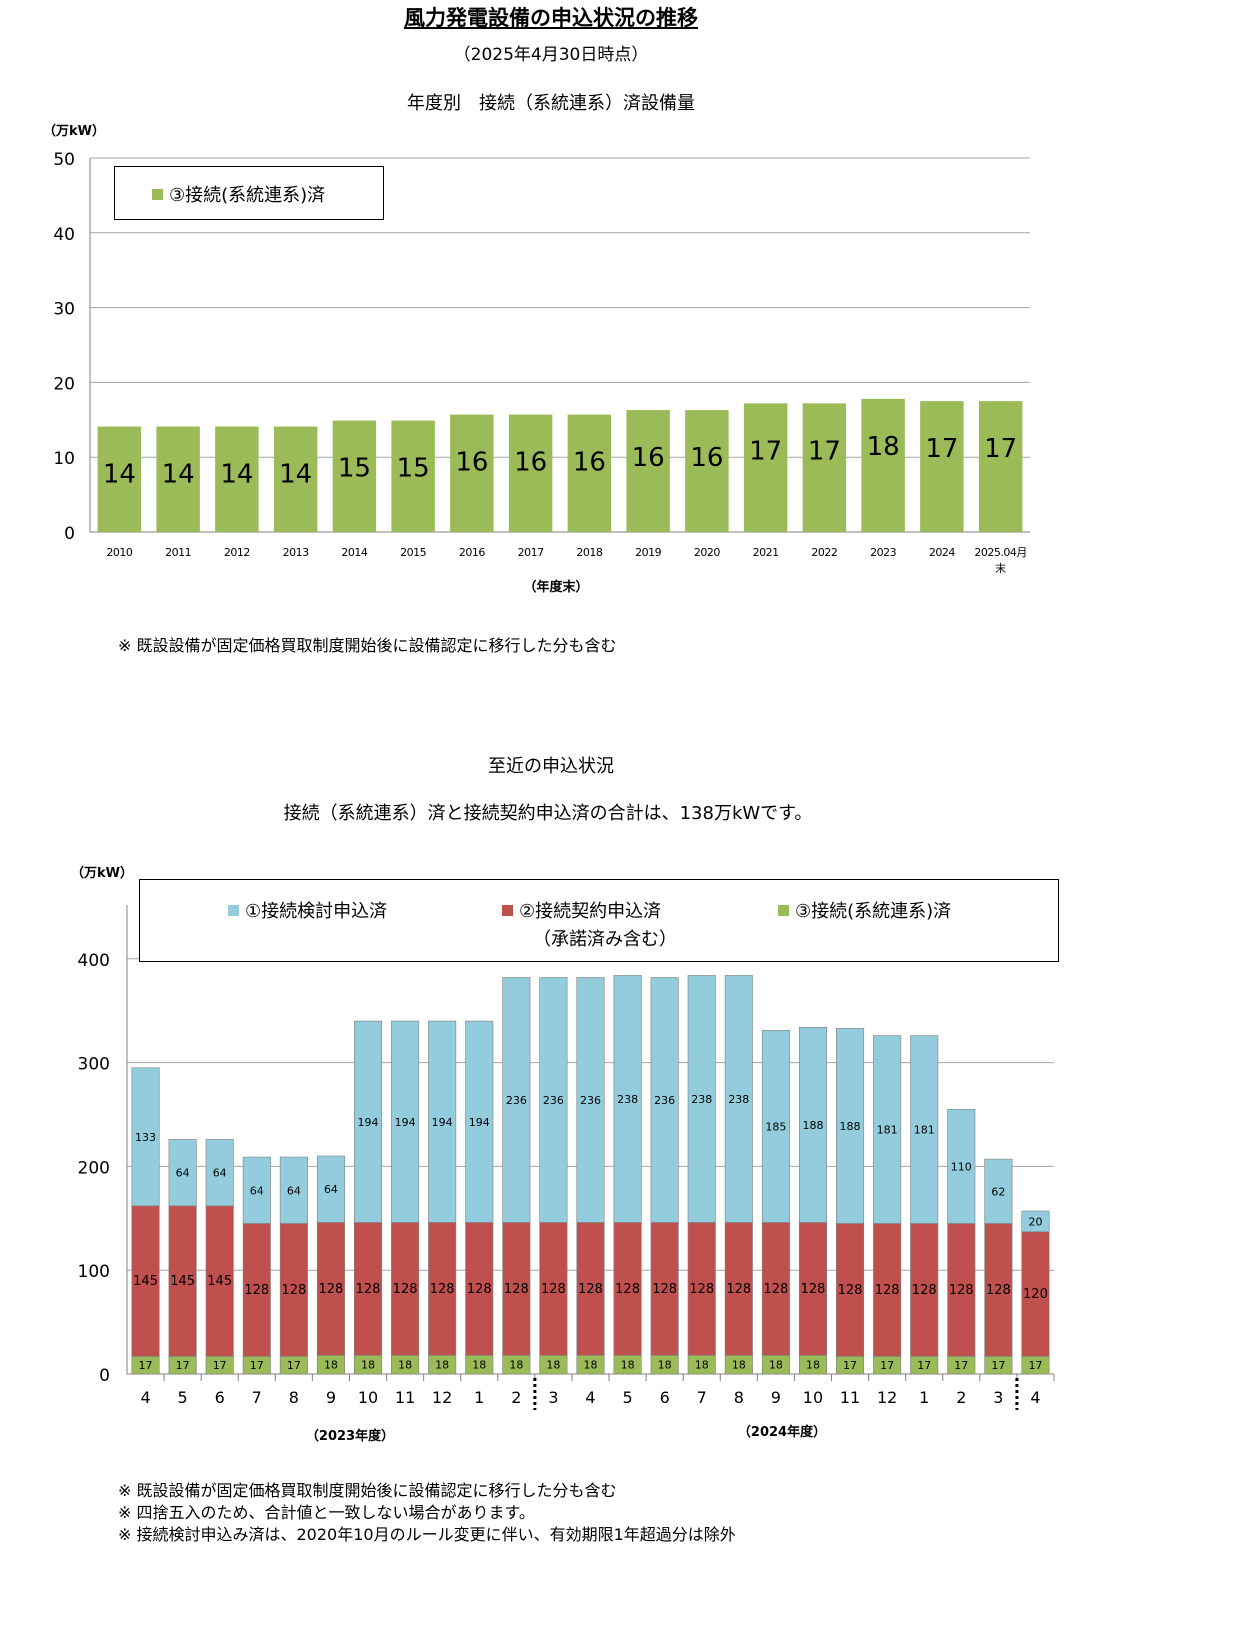  I want to click on legend-label-review: ①接続検討申込済, so click(316, 911).